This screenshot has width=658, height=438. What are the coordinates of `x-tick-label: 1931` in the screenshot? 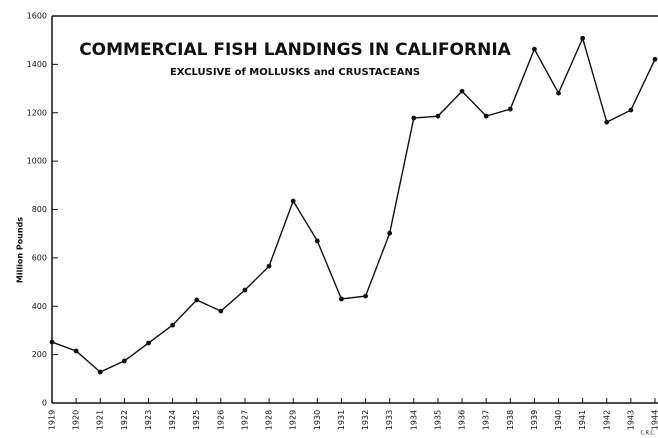 It's located at (341, 420).